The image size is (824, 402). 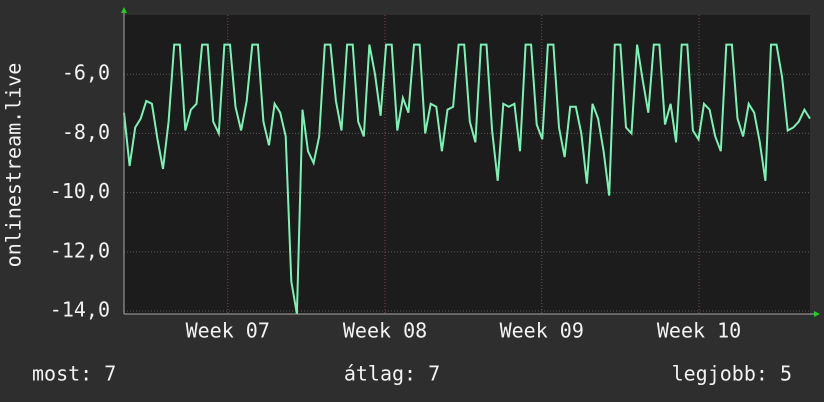 I want to click on footer-best: legjobb: 5, so click(x=732, y=374).